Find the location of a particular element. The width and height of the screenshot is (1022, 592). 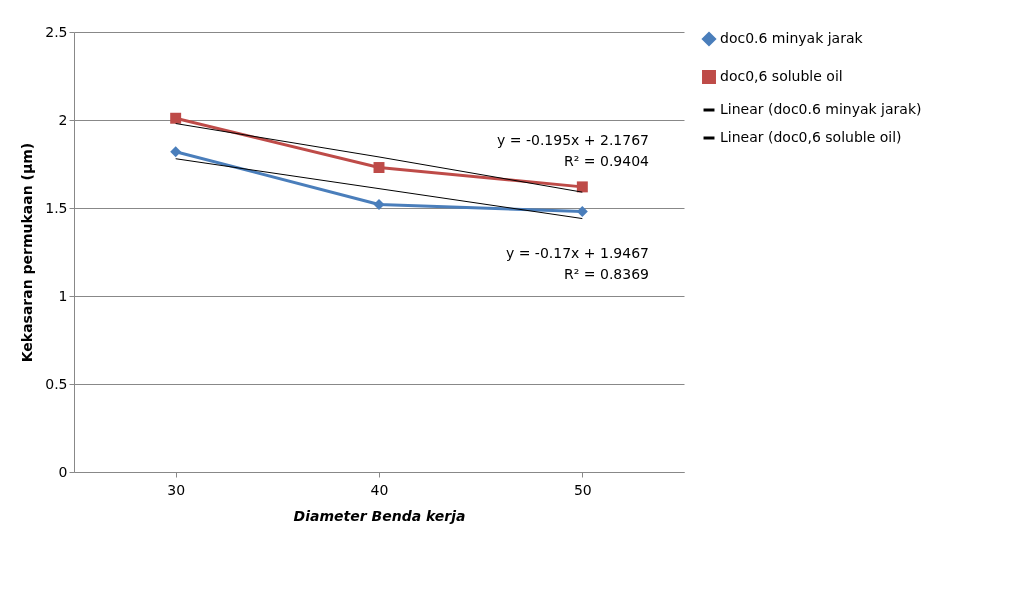

y-tick-label: 0.5 is located at coordinates (56, 383).